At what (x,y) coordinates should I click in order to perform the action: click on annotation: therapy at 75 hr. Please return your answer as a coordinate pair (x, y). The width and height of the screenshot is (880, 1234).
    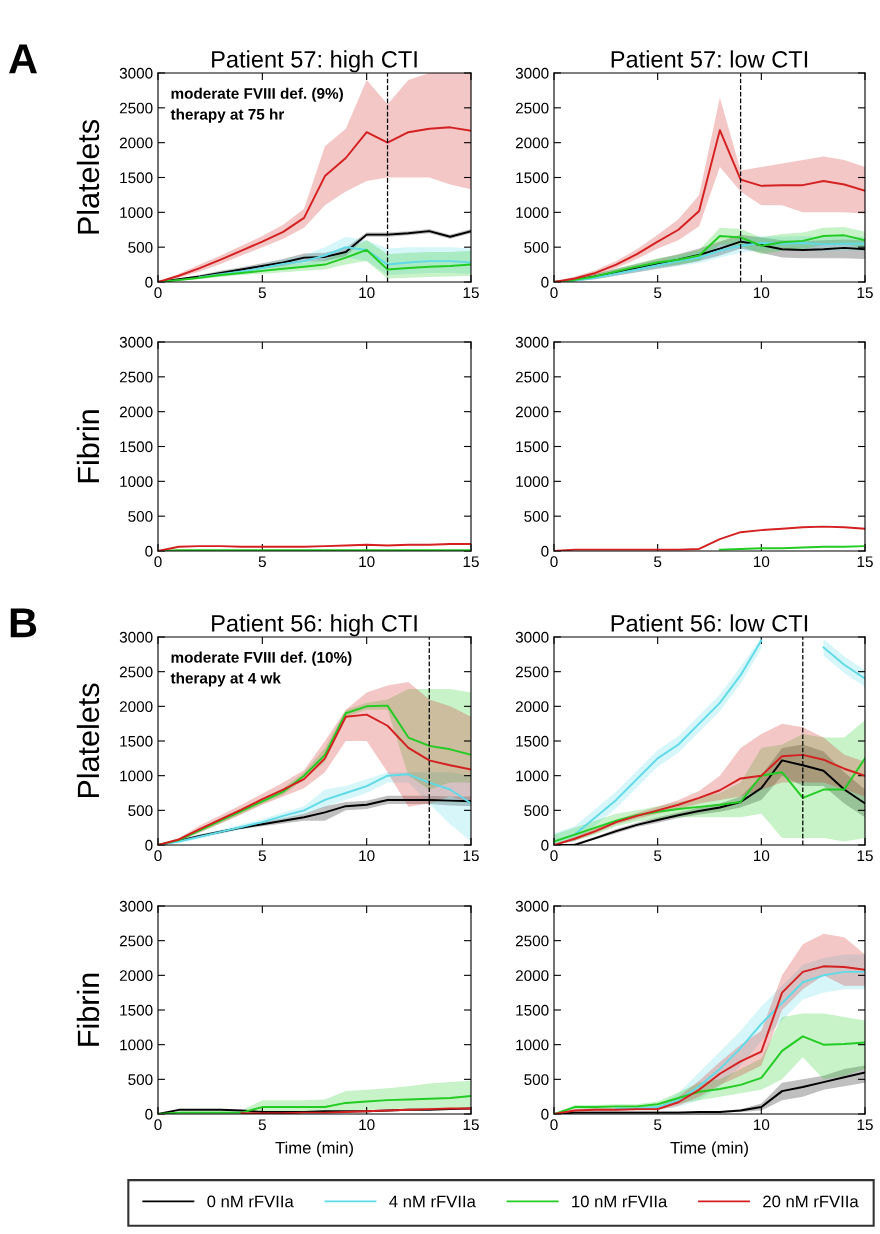
    Looking at the image, I should click on (227, 115).